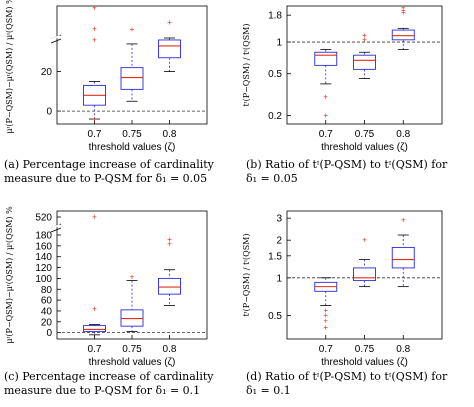 The height and width of the screenshot is (407, 474). Describe the element at coordinates (49, 333) in the screenshot. I see `chart-c-ytick-label: 0` at that location.